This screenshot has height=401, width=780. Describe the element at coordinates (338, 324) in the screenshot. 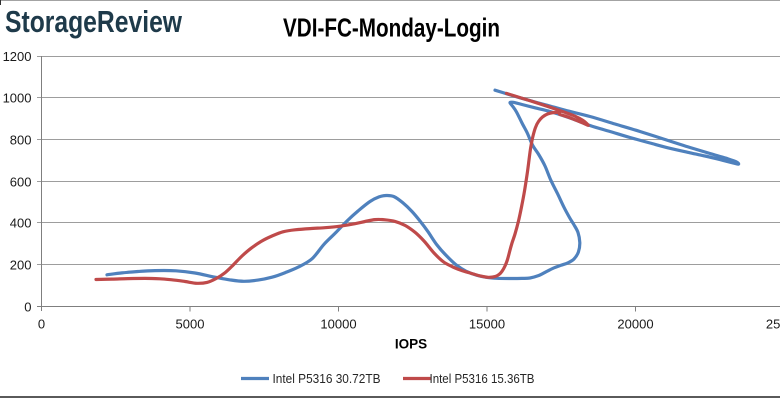

I see `svg-text: 10000` at that location.